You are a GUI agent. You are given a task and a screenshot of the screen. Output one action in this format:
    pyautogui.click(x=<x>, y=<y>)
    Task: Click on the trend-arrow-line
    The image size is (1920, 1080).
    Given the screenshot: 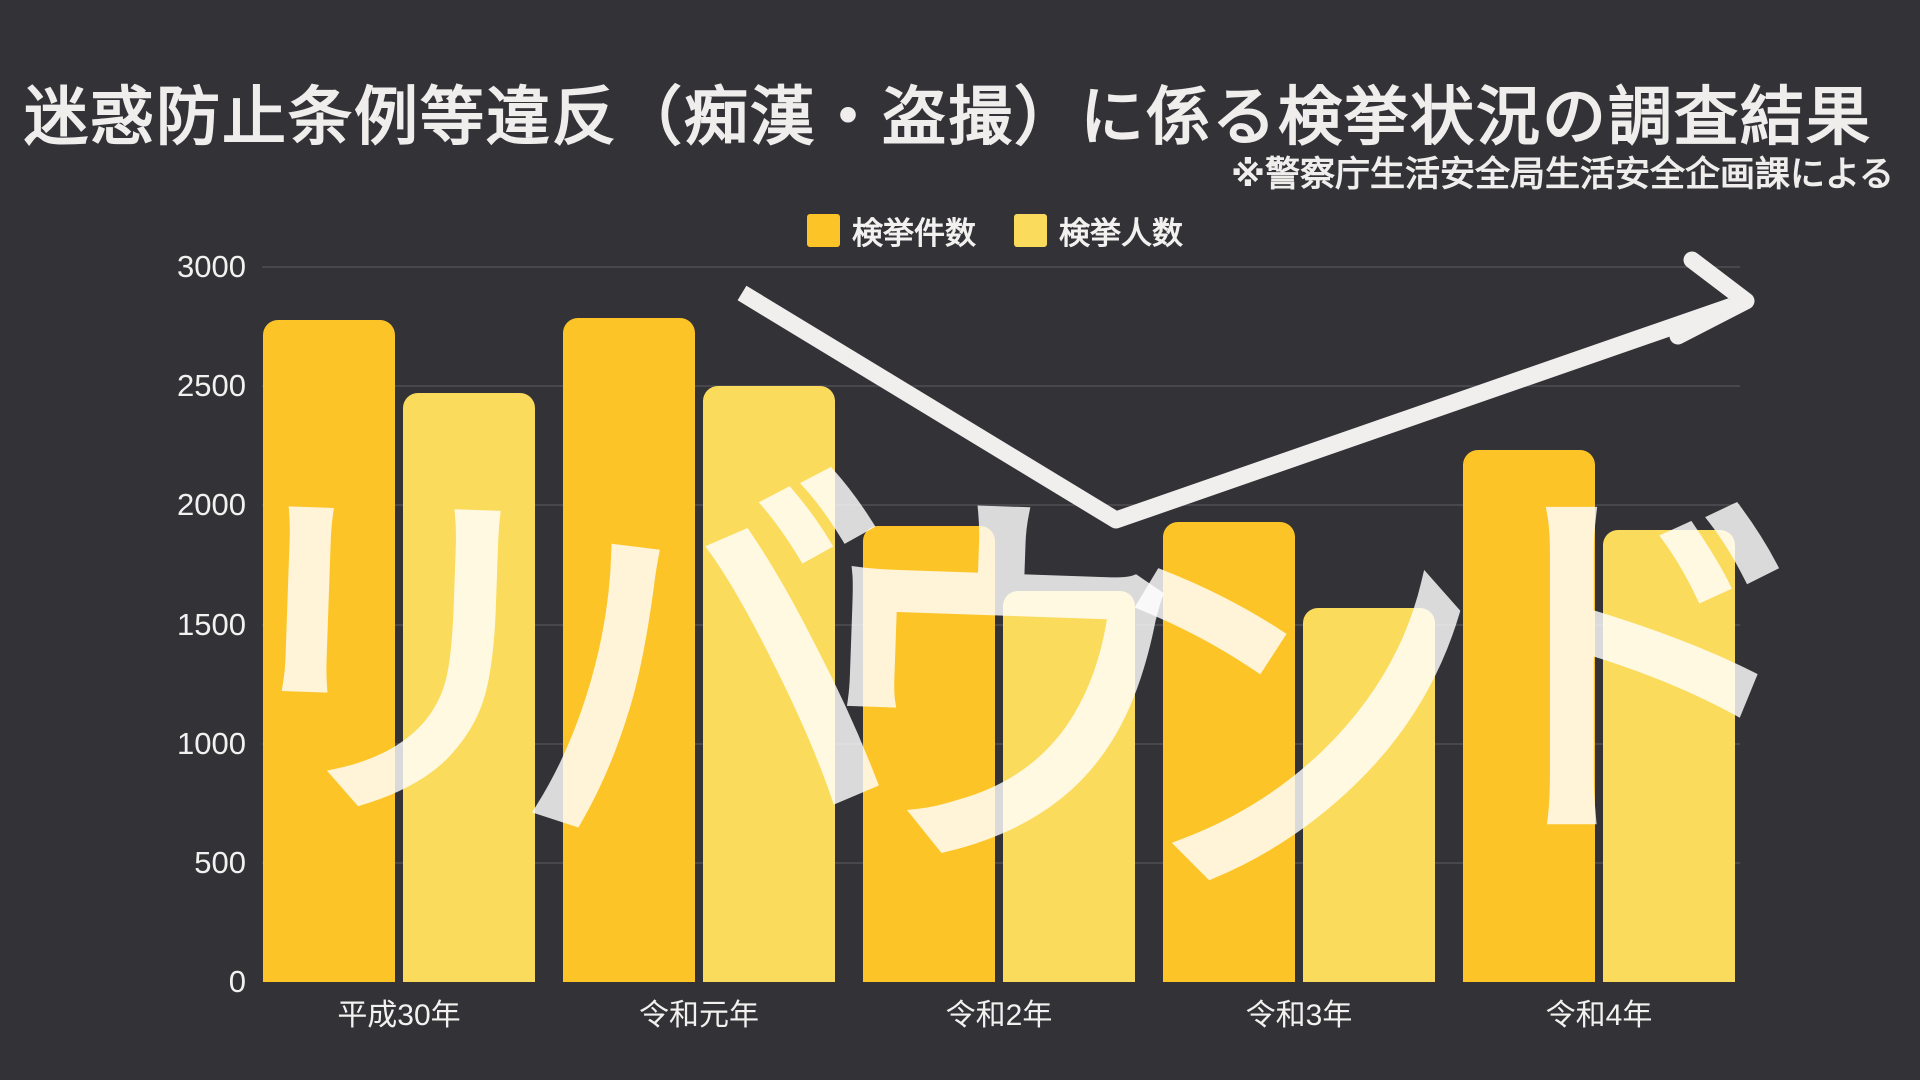 What is the action you would take?
    pyautogui.click(x=1236, y=407)
    